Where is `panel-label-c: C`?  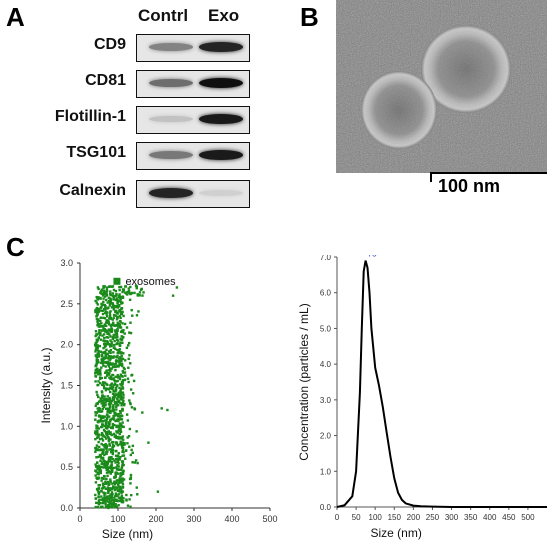 panel-label-c: C is located at coordinates (15, 247).